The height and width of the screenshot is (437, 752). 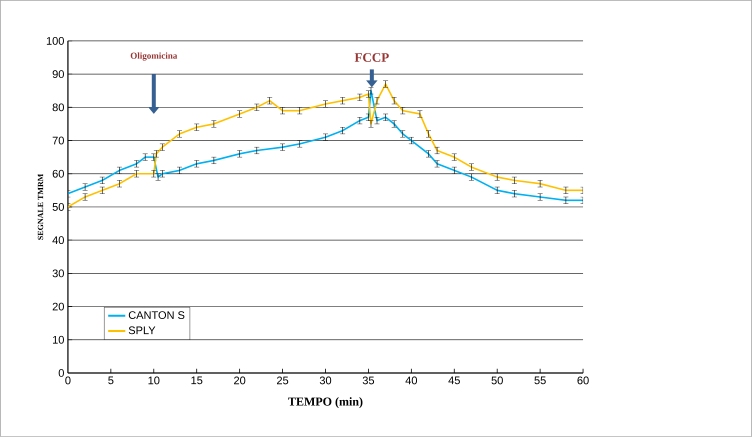 I want to click on y-tick-label: 20, so click(x=58, y=306).